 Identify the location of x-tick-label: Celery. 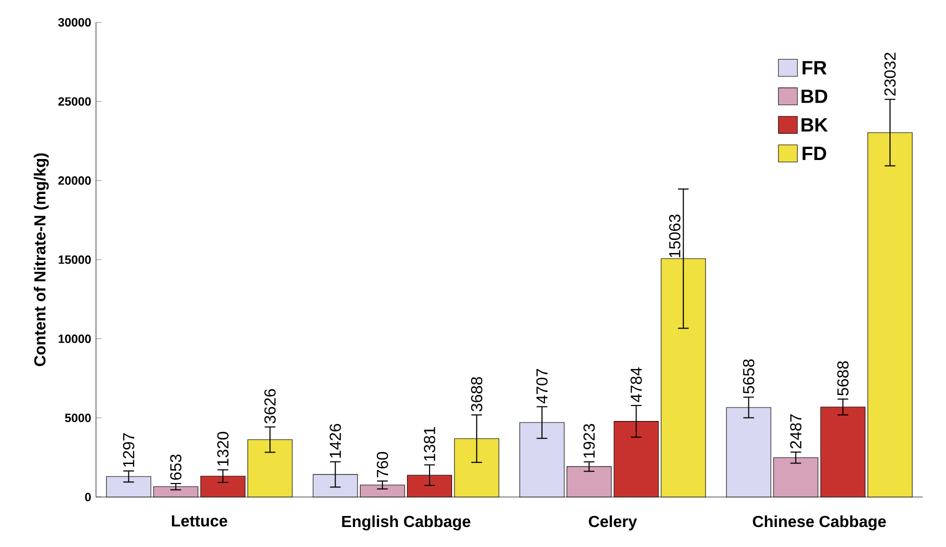
(613, 522).